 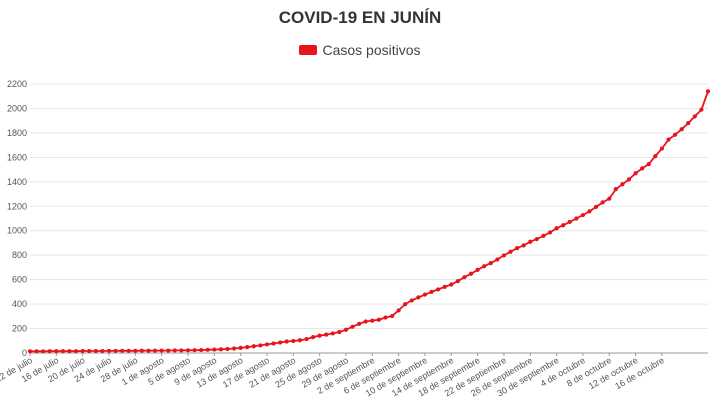 I want to click on legend: Casos positivos, so click(x=360, y=50).